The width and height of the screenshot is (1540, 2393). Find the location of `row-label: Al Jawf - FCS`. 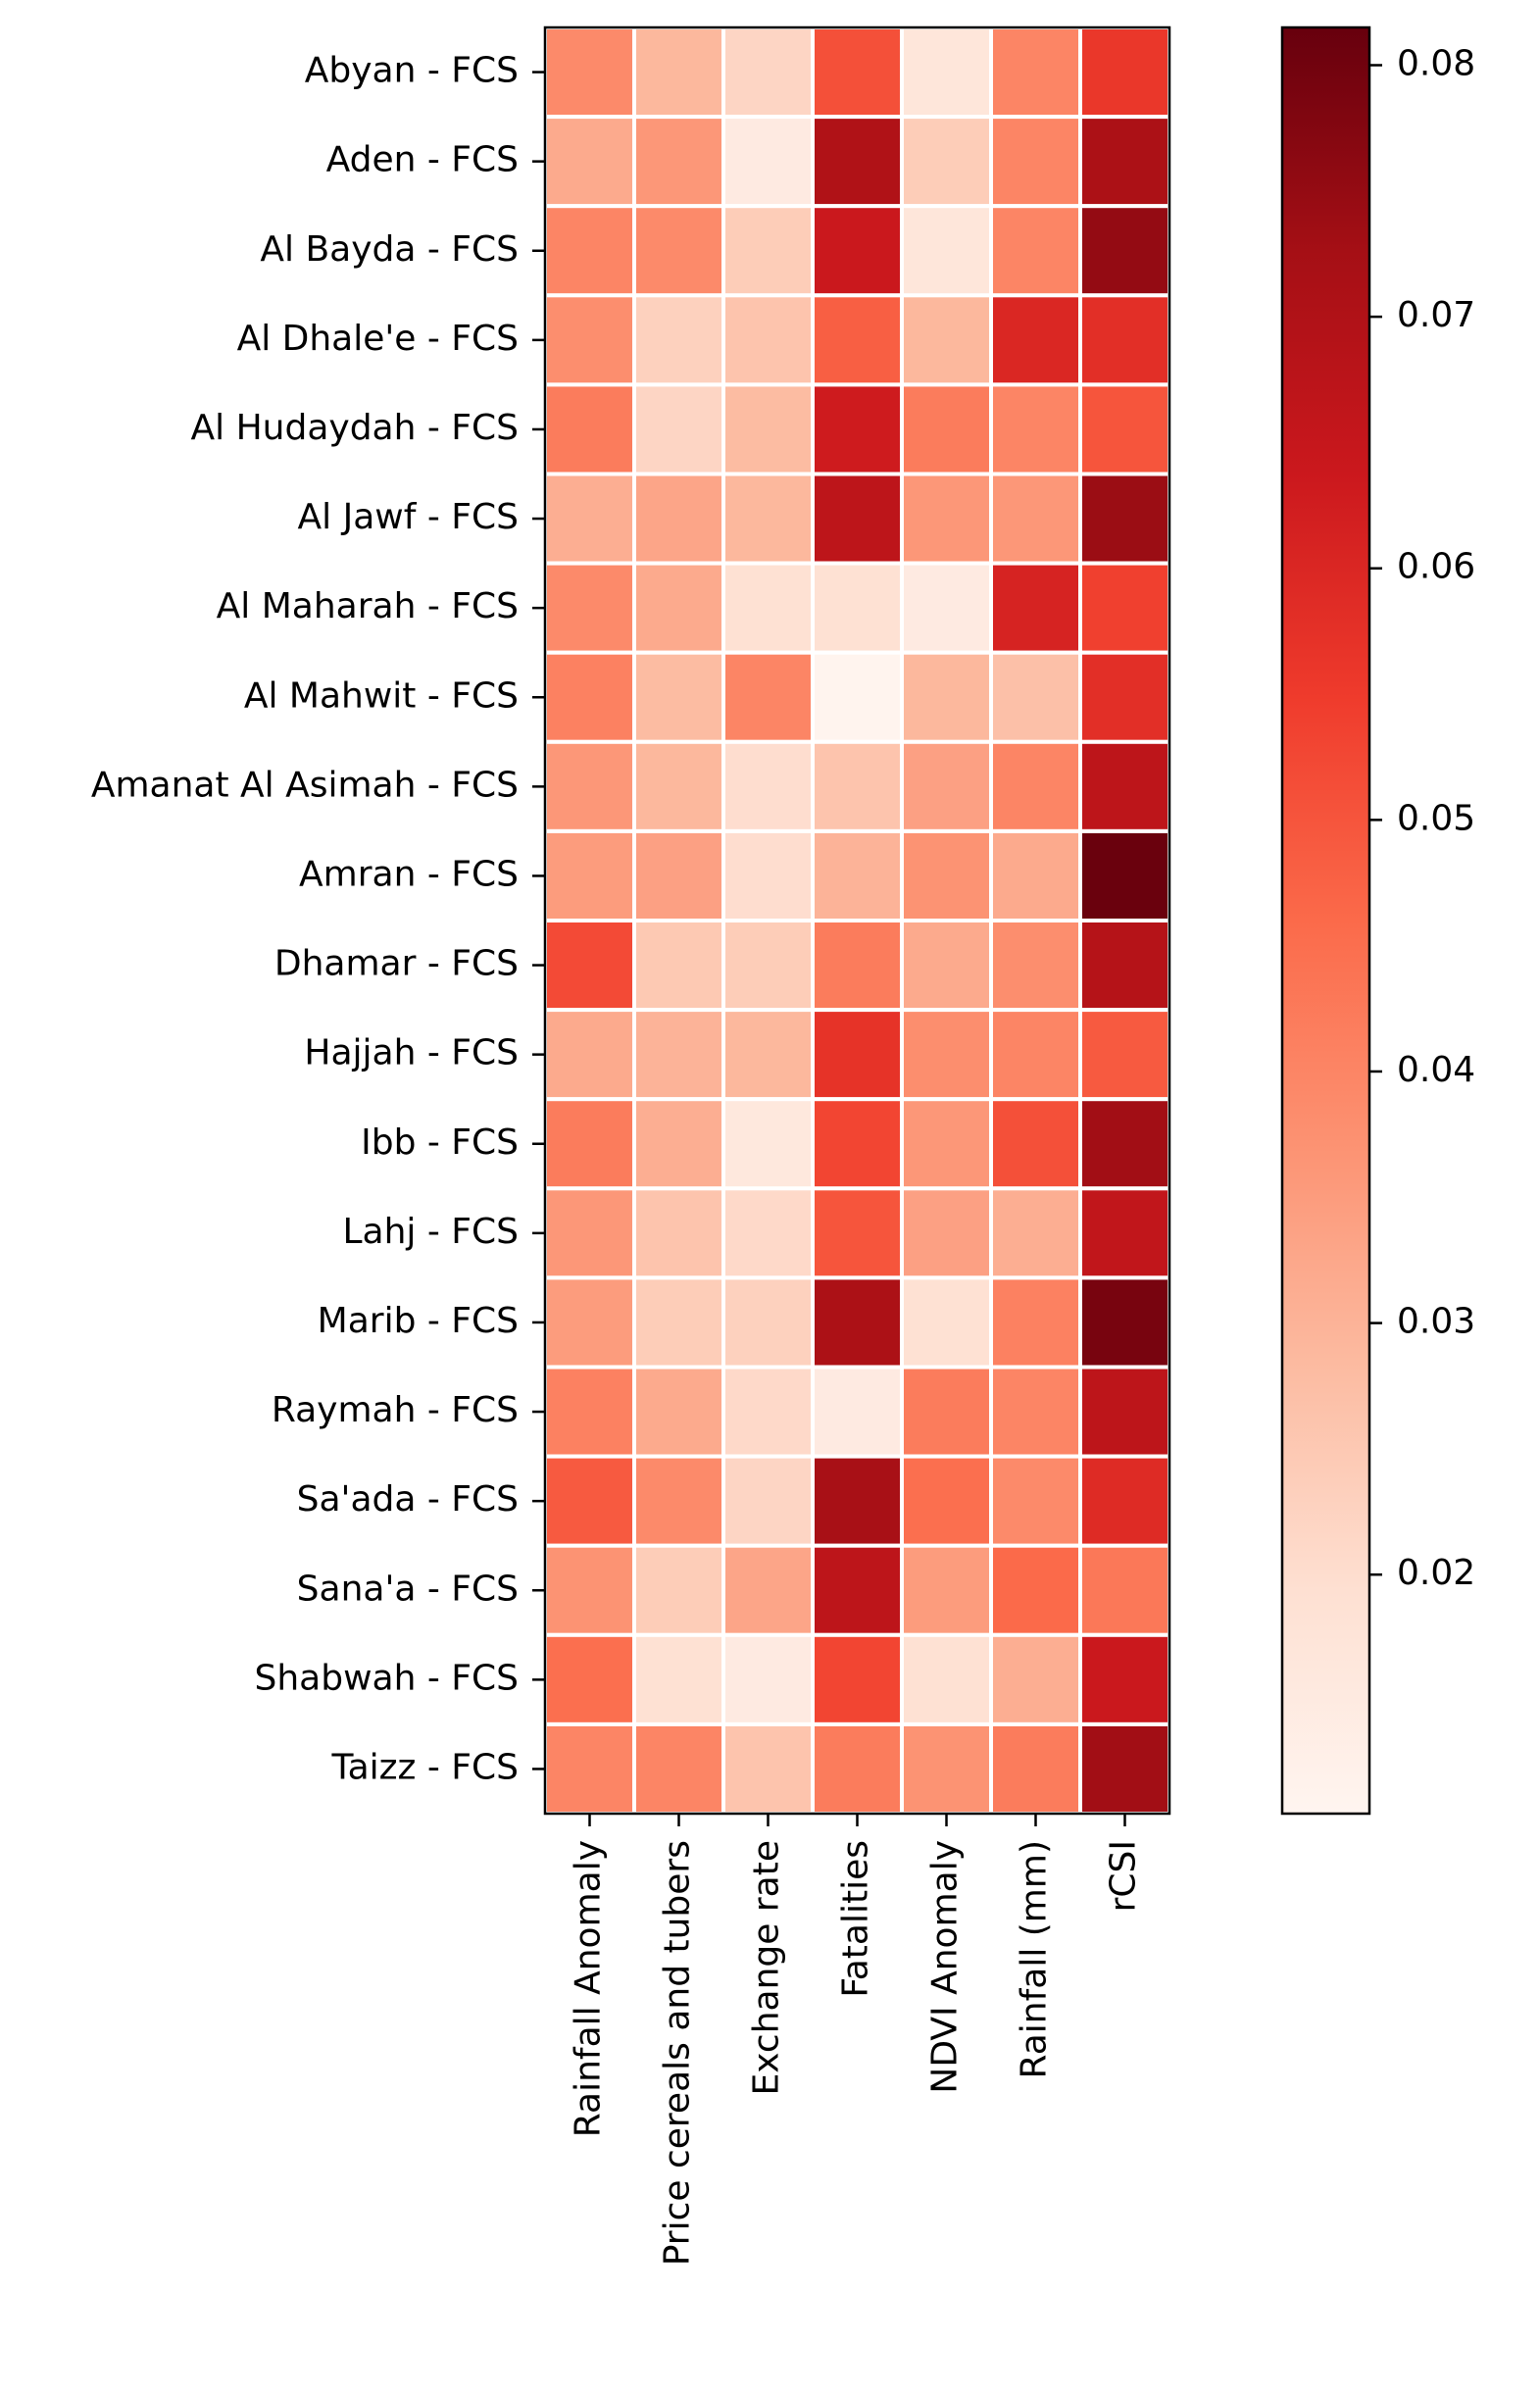

row-label: Al Jawf - FCS is located at coordinates (409, 517).